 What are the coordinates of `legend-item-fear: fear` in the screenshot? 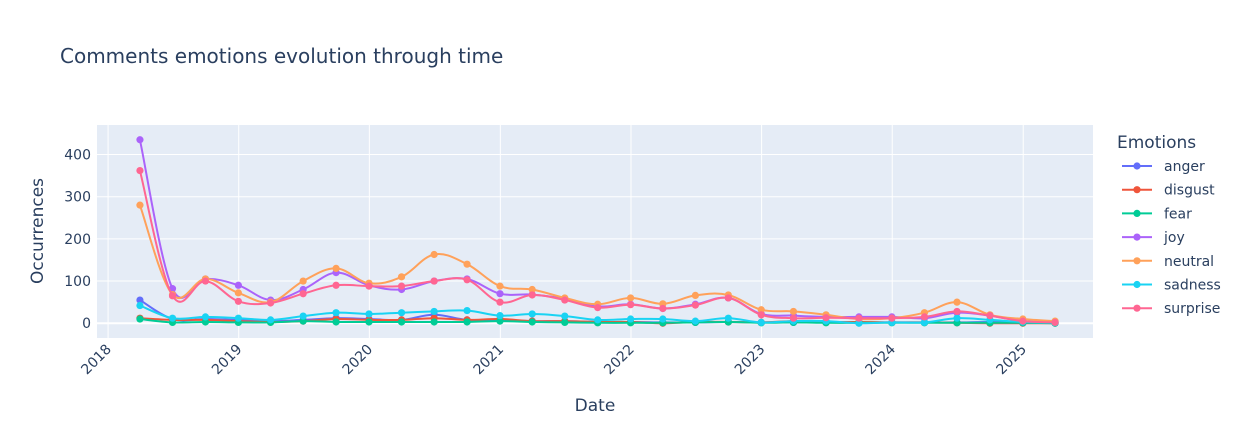 It's located at (1157, 214).